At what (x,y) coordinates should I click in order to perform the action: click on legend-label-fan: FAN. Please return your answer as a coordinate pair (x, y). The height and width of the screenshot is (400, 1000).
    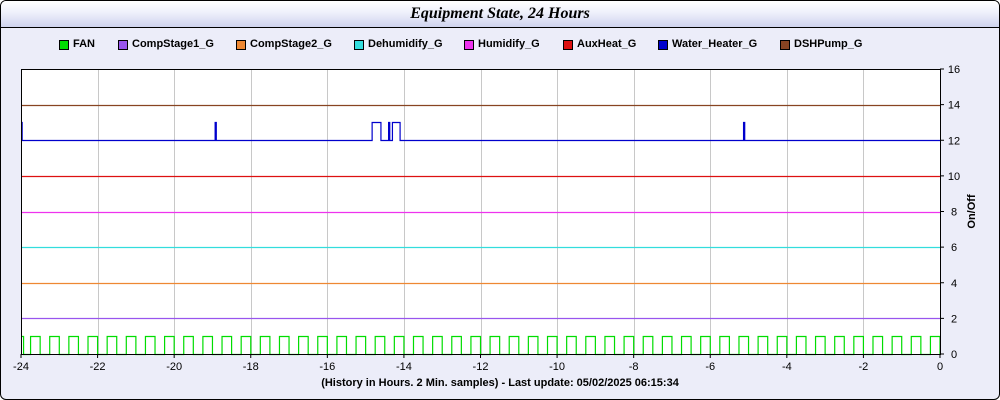
    Looking at the image, I should click on (84, 44).